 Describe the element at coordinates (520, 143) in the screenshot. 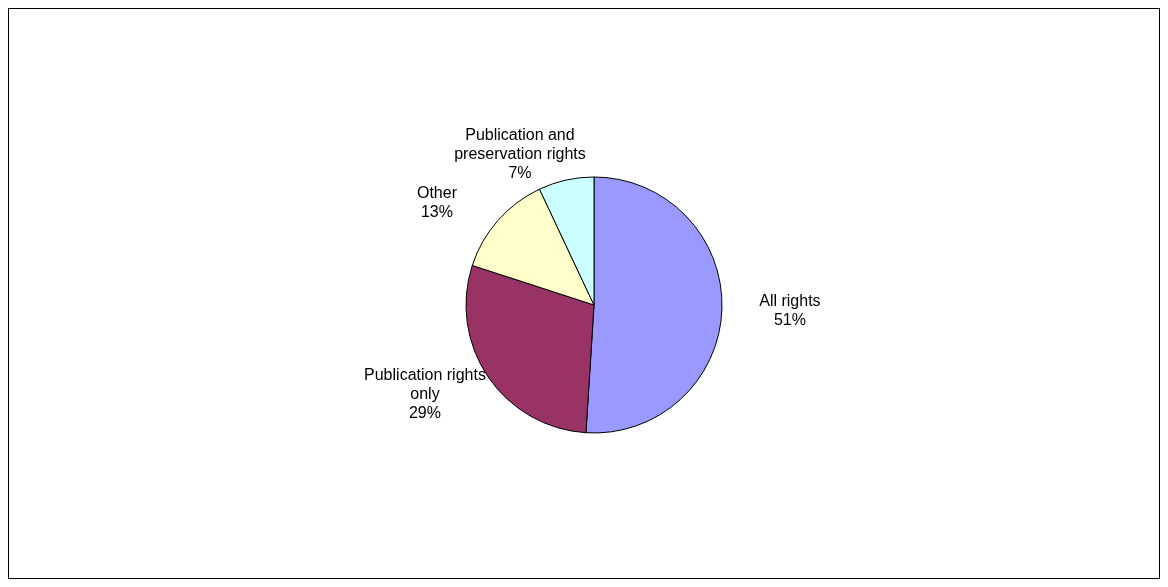

I see `slice-label: Publication and preservation rights` at that location.